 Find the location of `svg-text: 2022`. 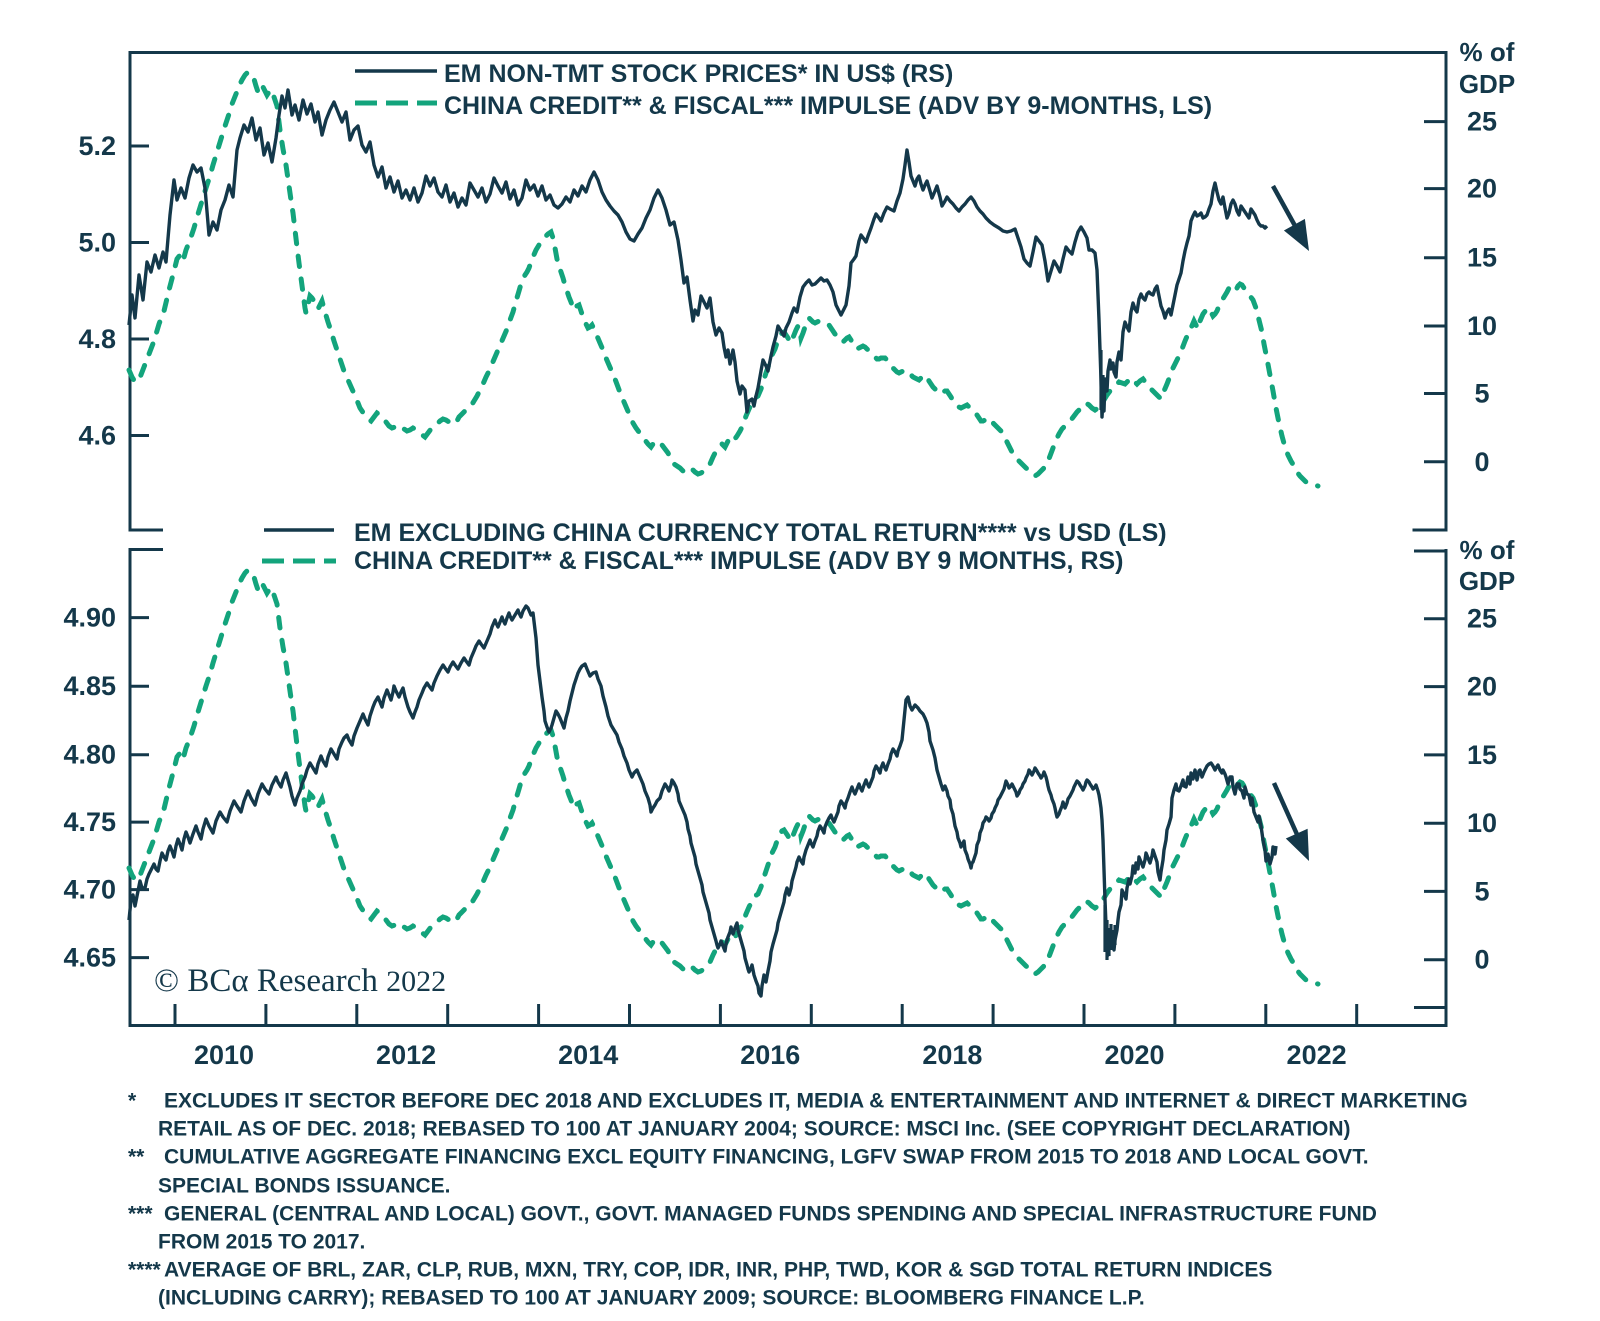

svg-text: 2022 is located at coordinates (1317, 1055).